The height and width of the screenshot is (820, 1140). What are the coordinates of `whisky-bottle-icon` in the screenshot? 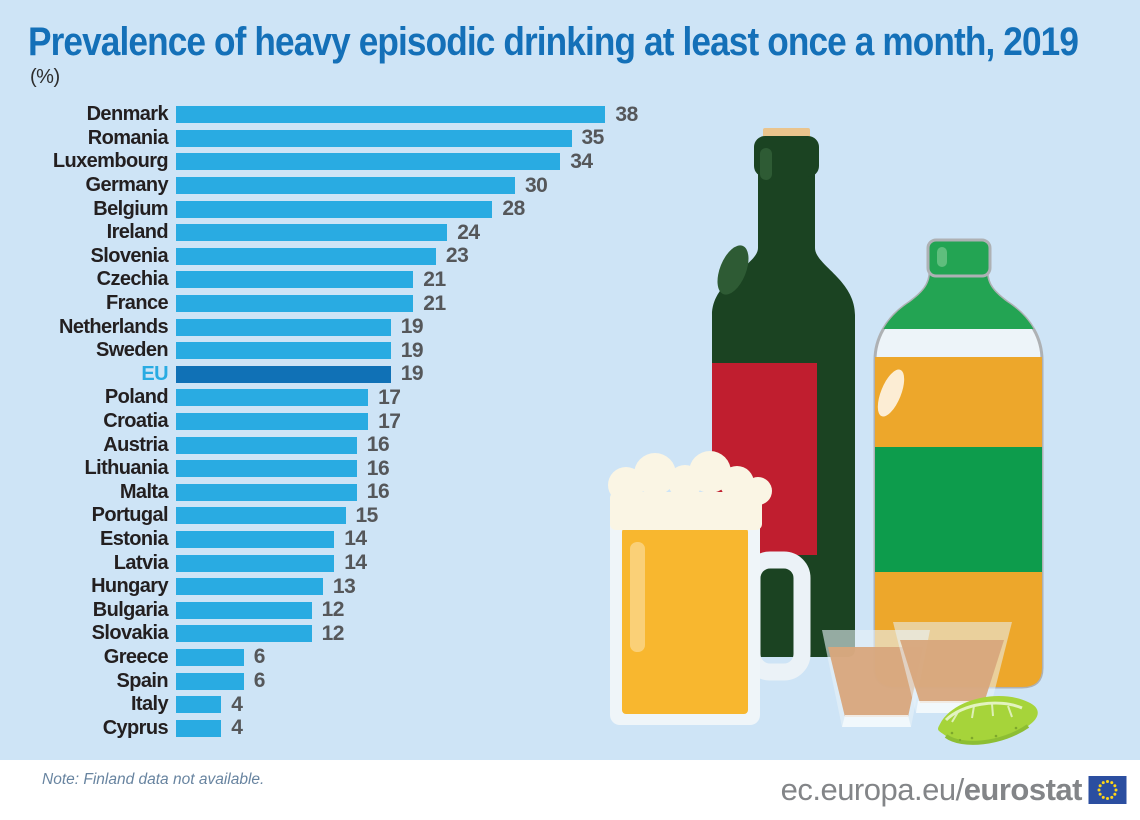 It's located at (958, 463).